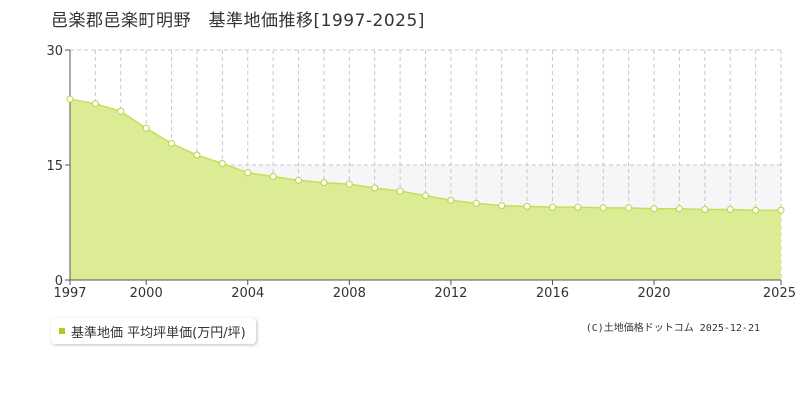 This screenshot has height=400, width=800. Describe the element at coordinates (54, 166) in the screenshot. I see `y-tick-label: 15` at that location.